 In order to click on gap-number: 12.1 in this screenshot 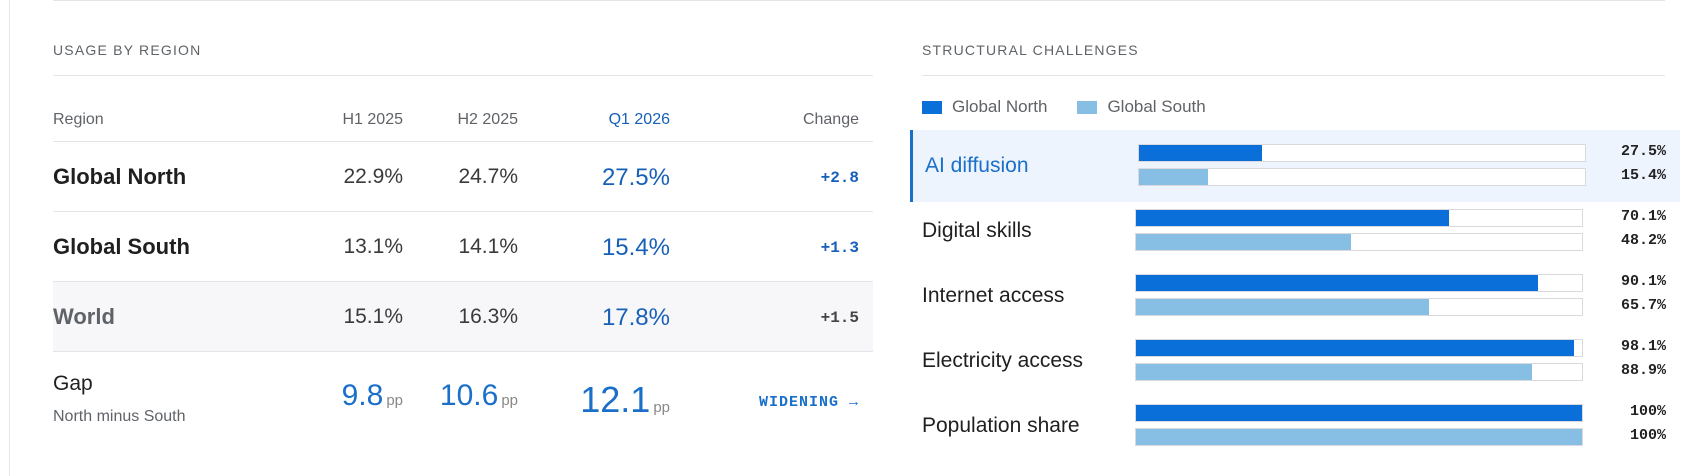, I will do `click(615, 399)`.